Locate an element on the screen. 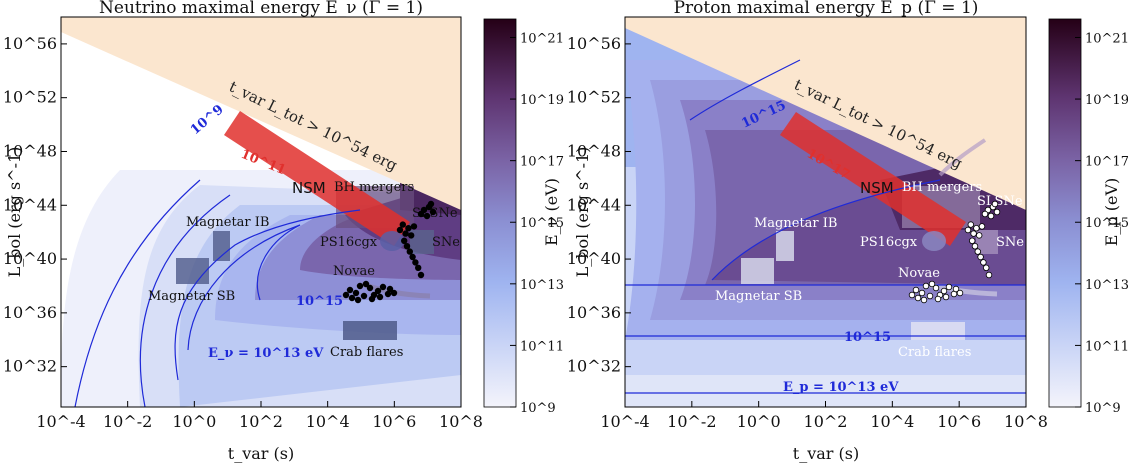  x-tick-label: 10^-2 is located at coordinates (691, 421).